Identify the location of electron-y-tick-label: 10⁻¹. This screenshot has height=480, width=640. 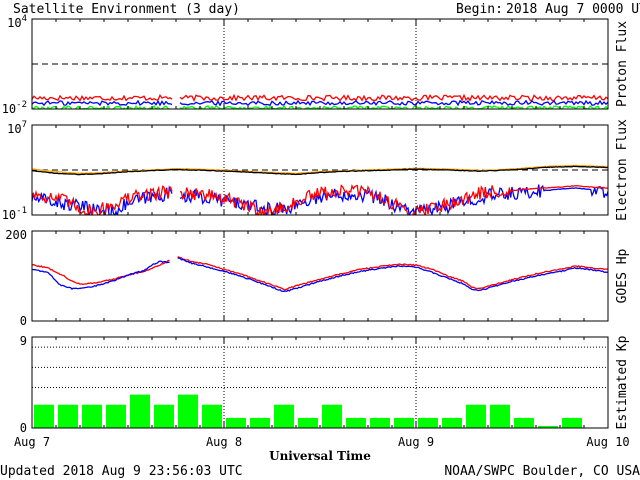
(14, 214).